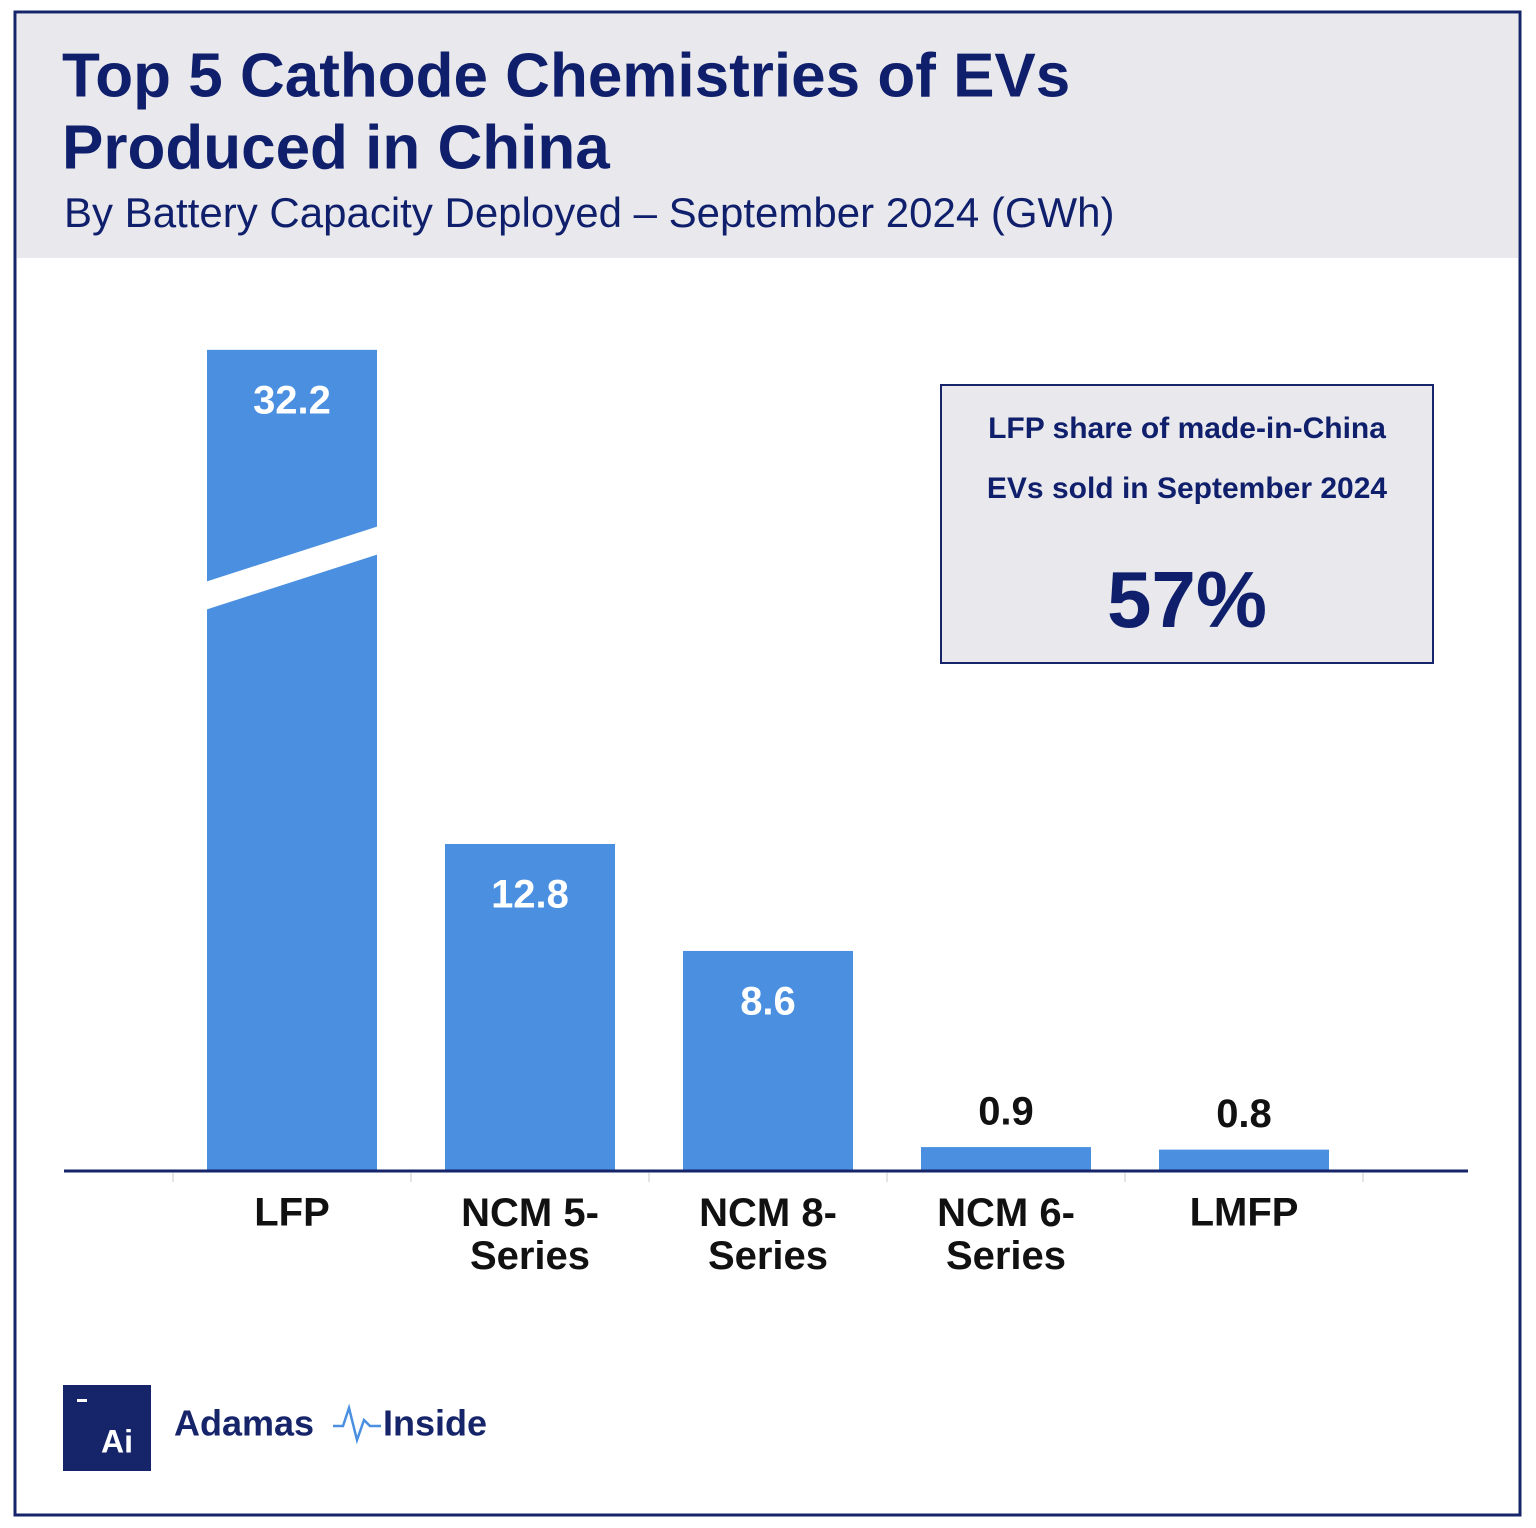 The height and width of the screenshot is (1528, 1536). Describe the element at coordinates (1187, 599) in the screenshot. I see `annotation-value: 57%` at that location.